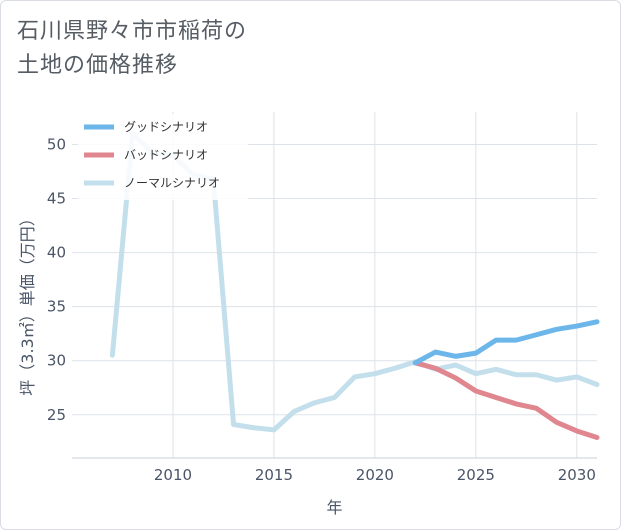 Image resolution: width=621 pixels, height=530 pixels. Describe the element at coordinates (98, 65) in the screenshot. I see `chart-title-line2: 土地の価格推移` at that location.